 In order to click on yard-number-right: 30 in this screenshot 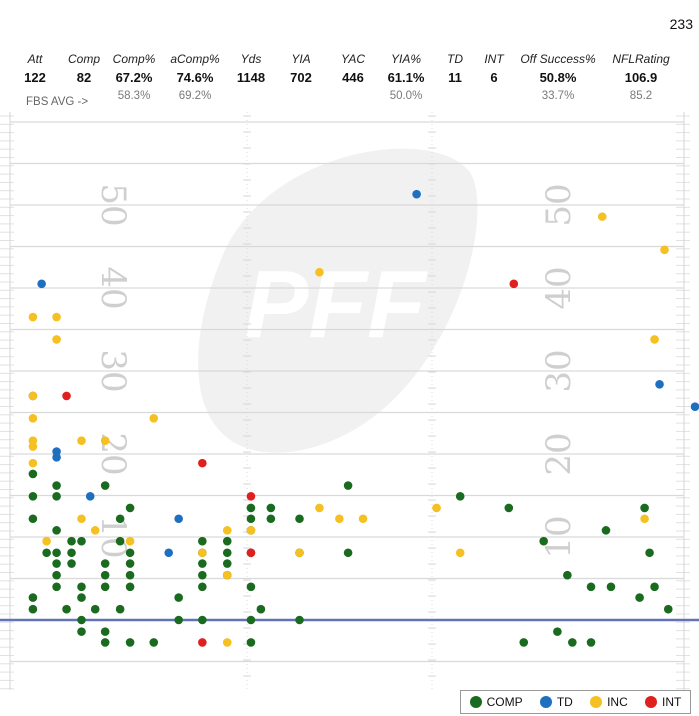, I will do `click(559, 370)`.